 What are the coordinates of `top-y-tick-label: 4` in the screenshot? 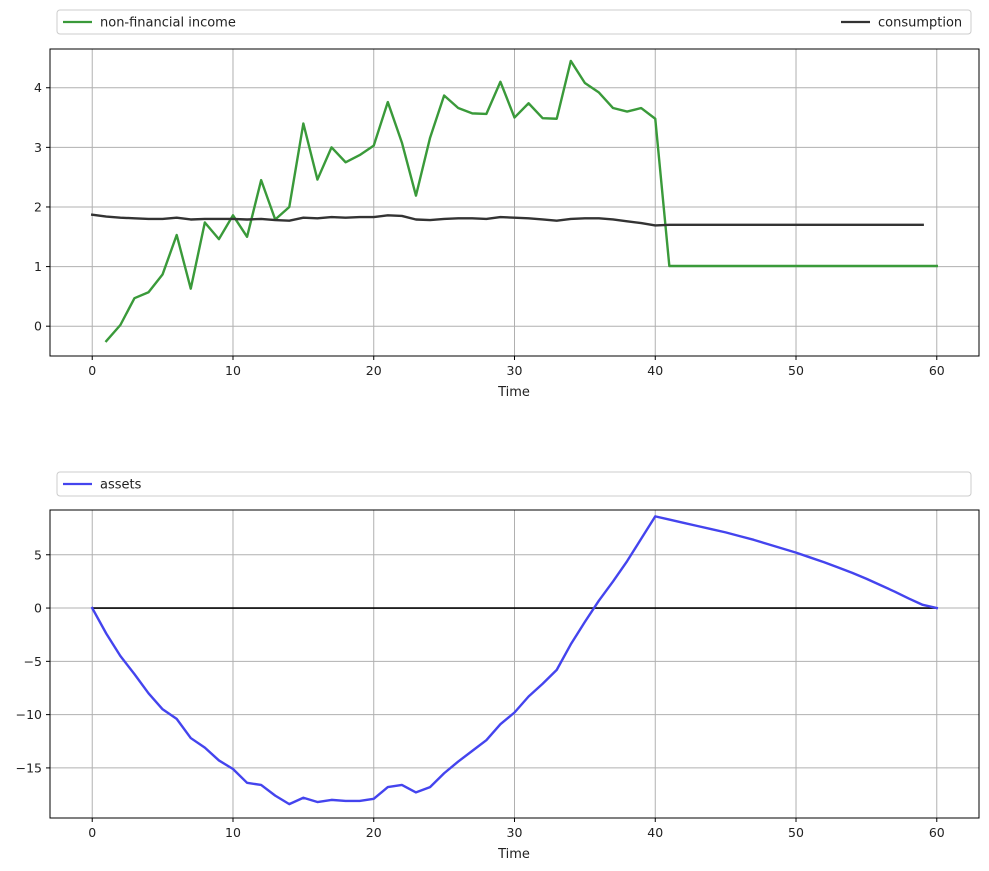 It's located at (38, 87).